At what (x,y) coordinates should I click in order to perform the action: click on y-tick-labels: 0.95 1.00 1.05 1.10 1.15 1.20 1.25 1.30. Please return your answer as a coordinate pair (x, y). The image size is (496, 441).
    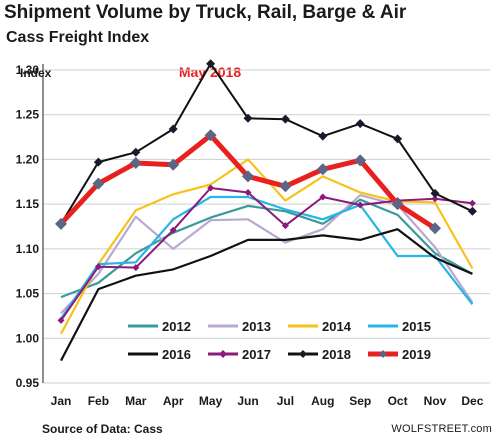
    Looking at the image, I should click on (28, 226).